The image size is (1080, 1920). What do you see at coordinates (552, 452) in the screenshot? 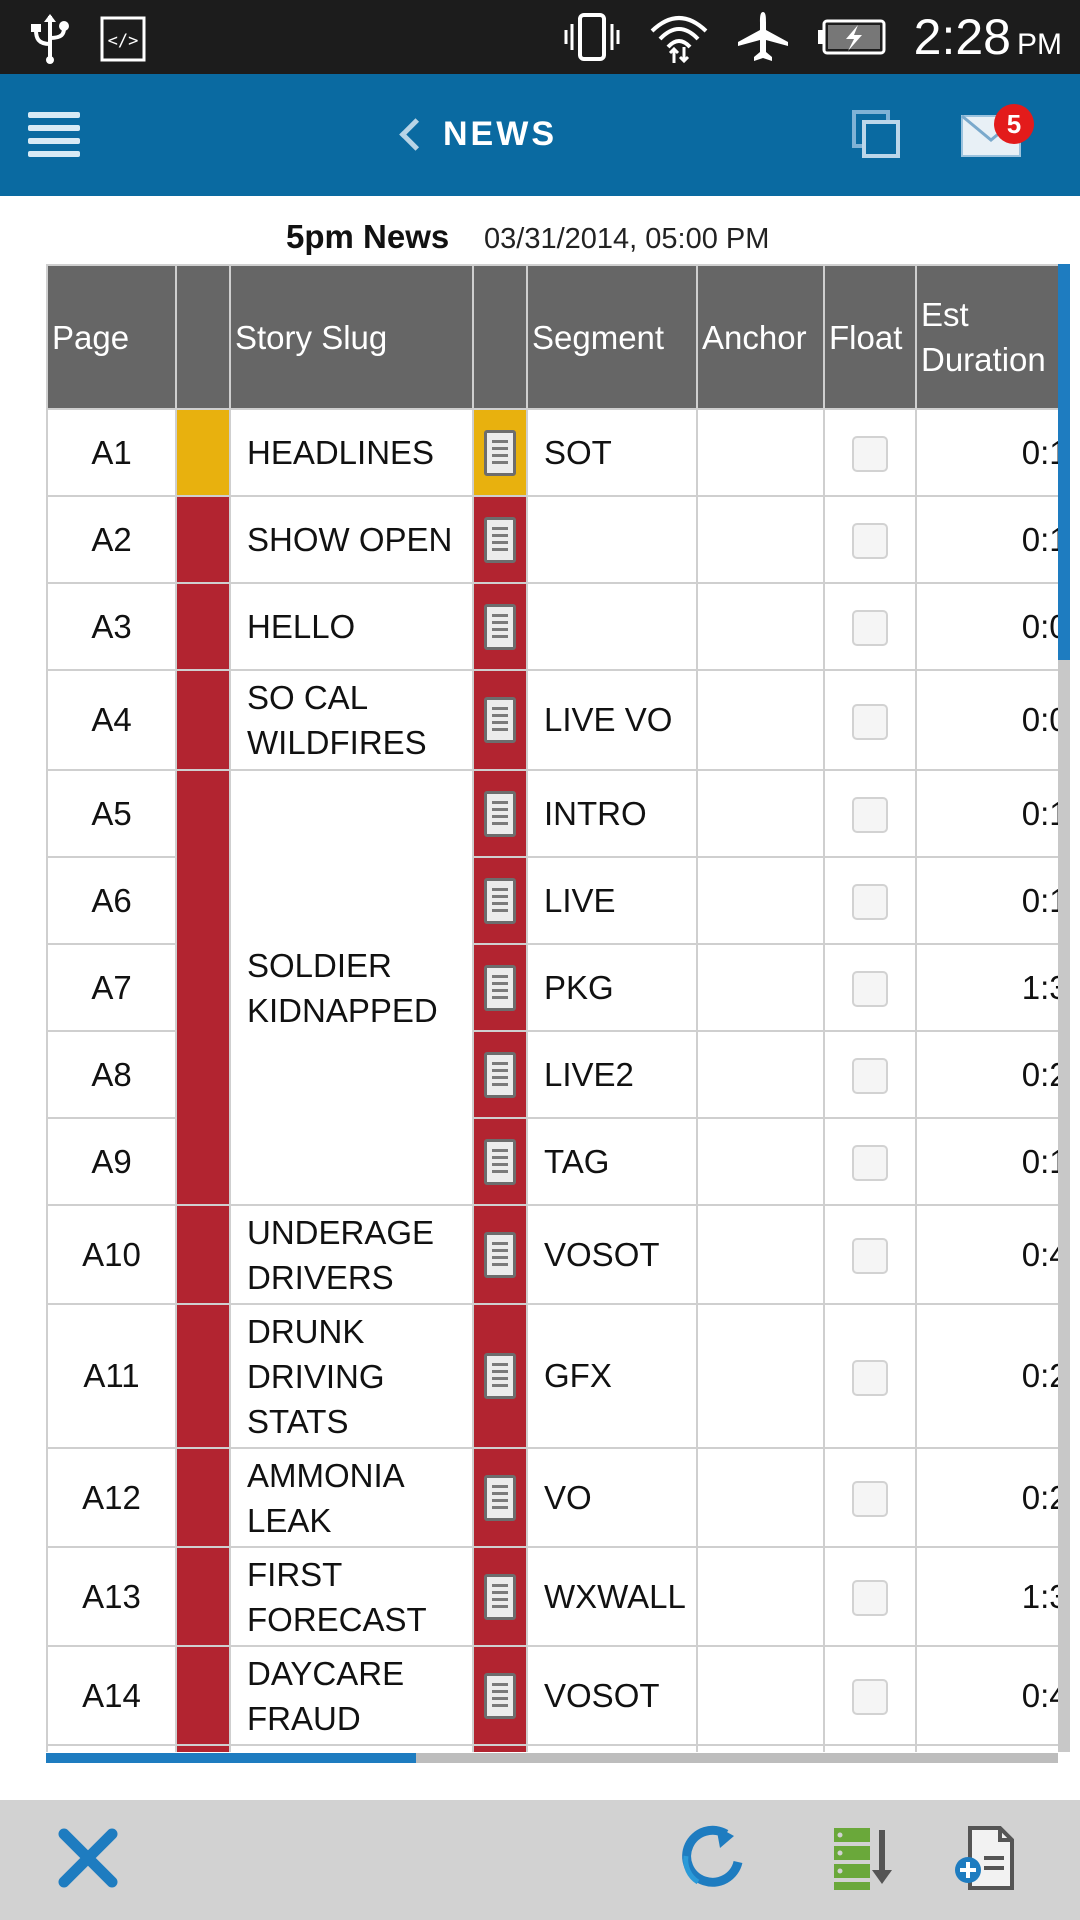
I see `table-row: A1 HEADLINES SOT 0:15` at bounding box center [552, 452].